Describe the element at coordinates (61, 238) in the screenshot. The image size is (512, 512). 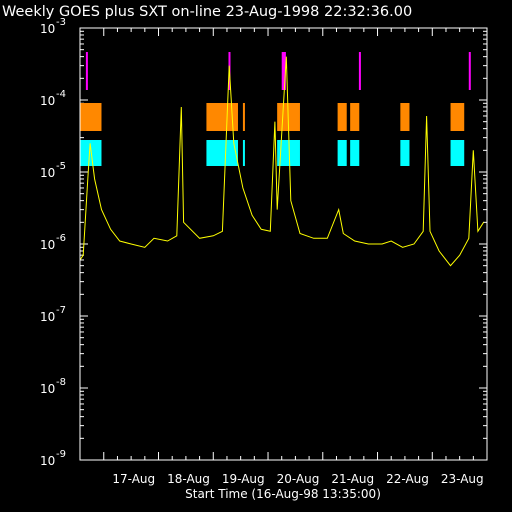
I see `y-tick-exponent: -6` at that location.